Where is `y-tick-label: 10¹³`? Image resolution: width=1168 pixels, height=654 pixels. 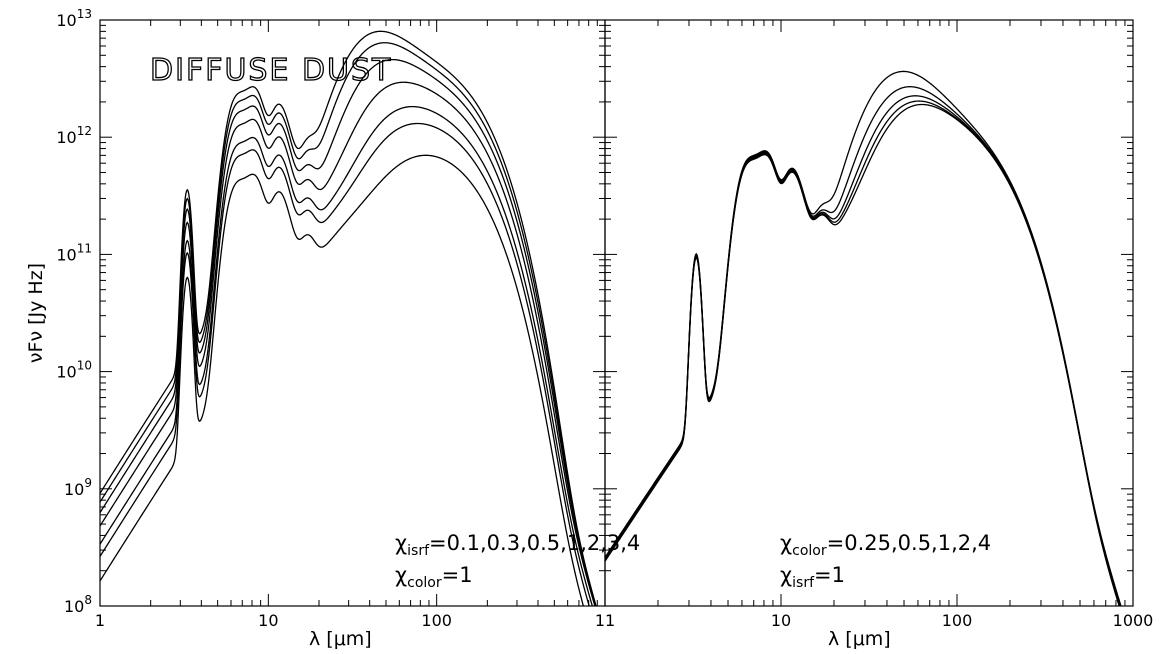
y-tick-label: 10¹³ is located at coordinates (74, 18).